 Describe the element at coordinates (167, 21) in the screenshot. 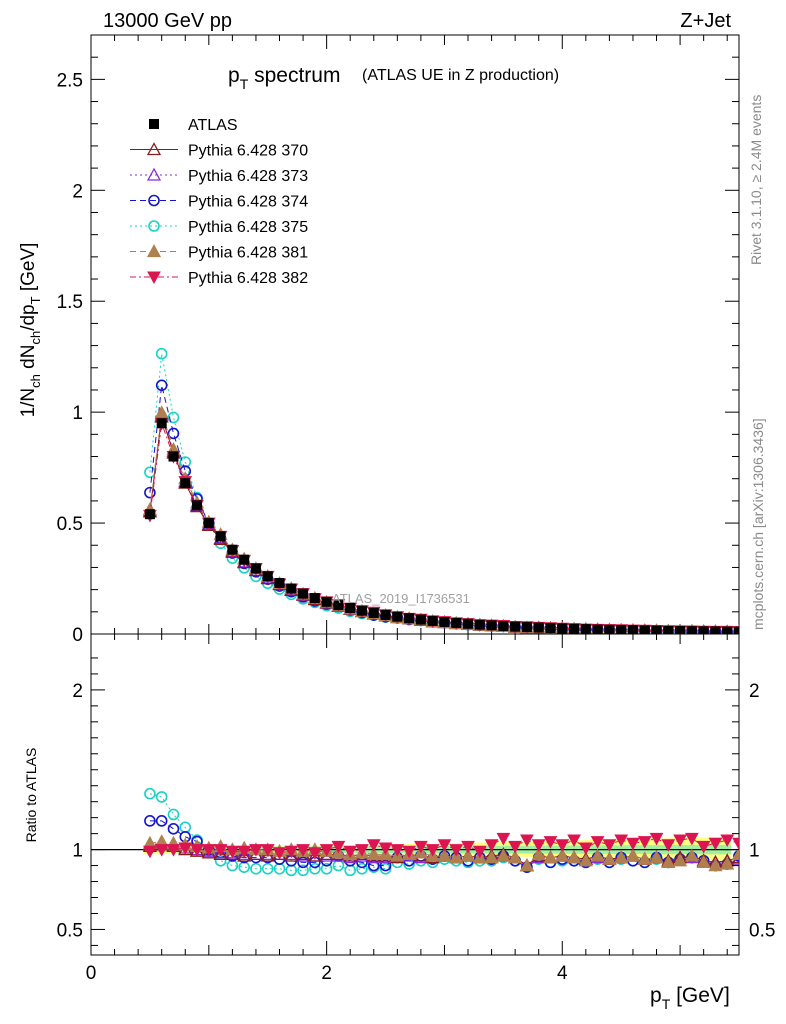

I see `energy-label: 13000 GeV pp` at that location.